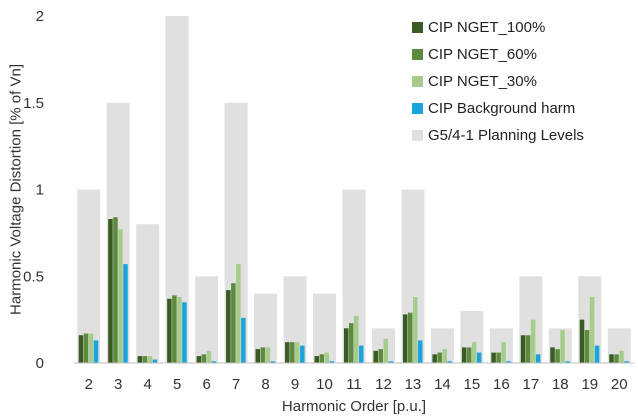 The height and width of the screenshot is (418, 638). What do you see at coordinates (506, 135) in the screenshot?
I see `legend-label: G5/4-1 Planning Levels` at bounding box center [506, 135].